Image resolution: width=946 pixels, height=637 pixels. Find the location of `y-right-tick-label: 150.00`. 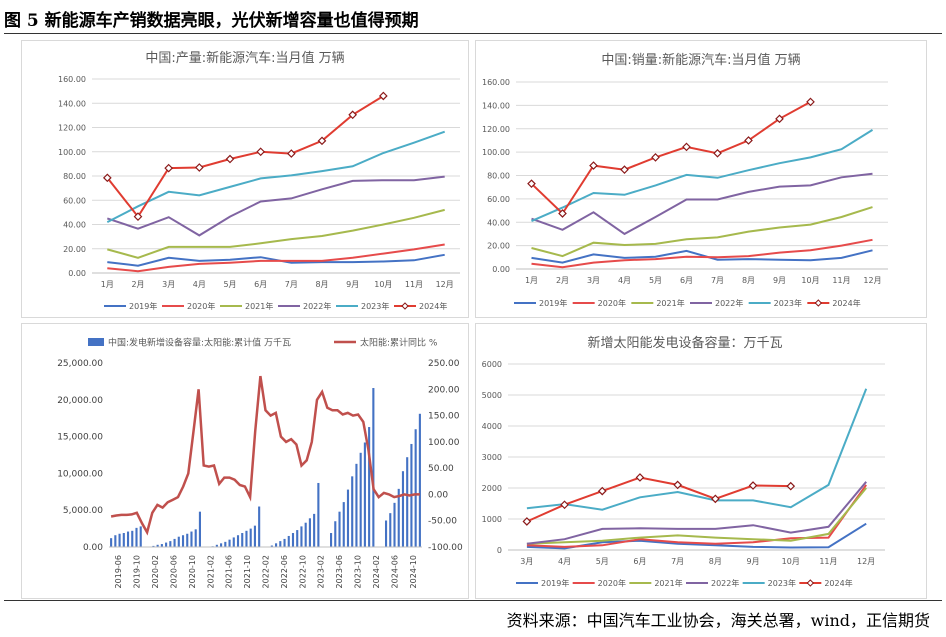

y-right-tick-label: 150.00 is located at coordinates (444, 417).